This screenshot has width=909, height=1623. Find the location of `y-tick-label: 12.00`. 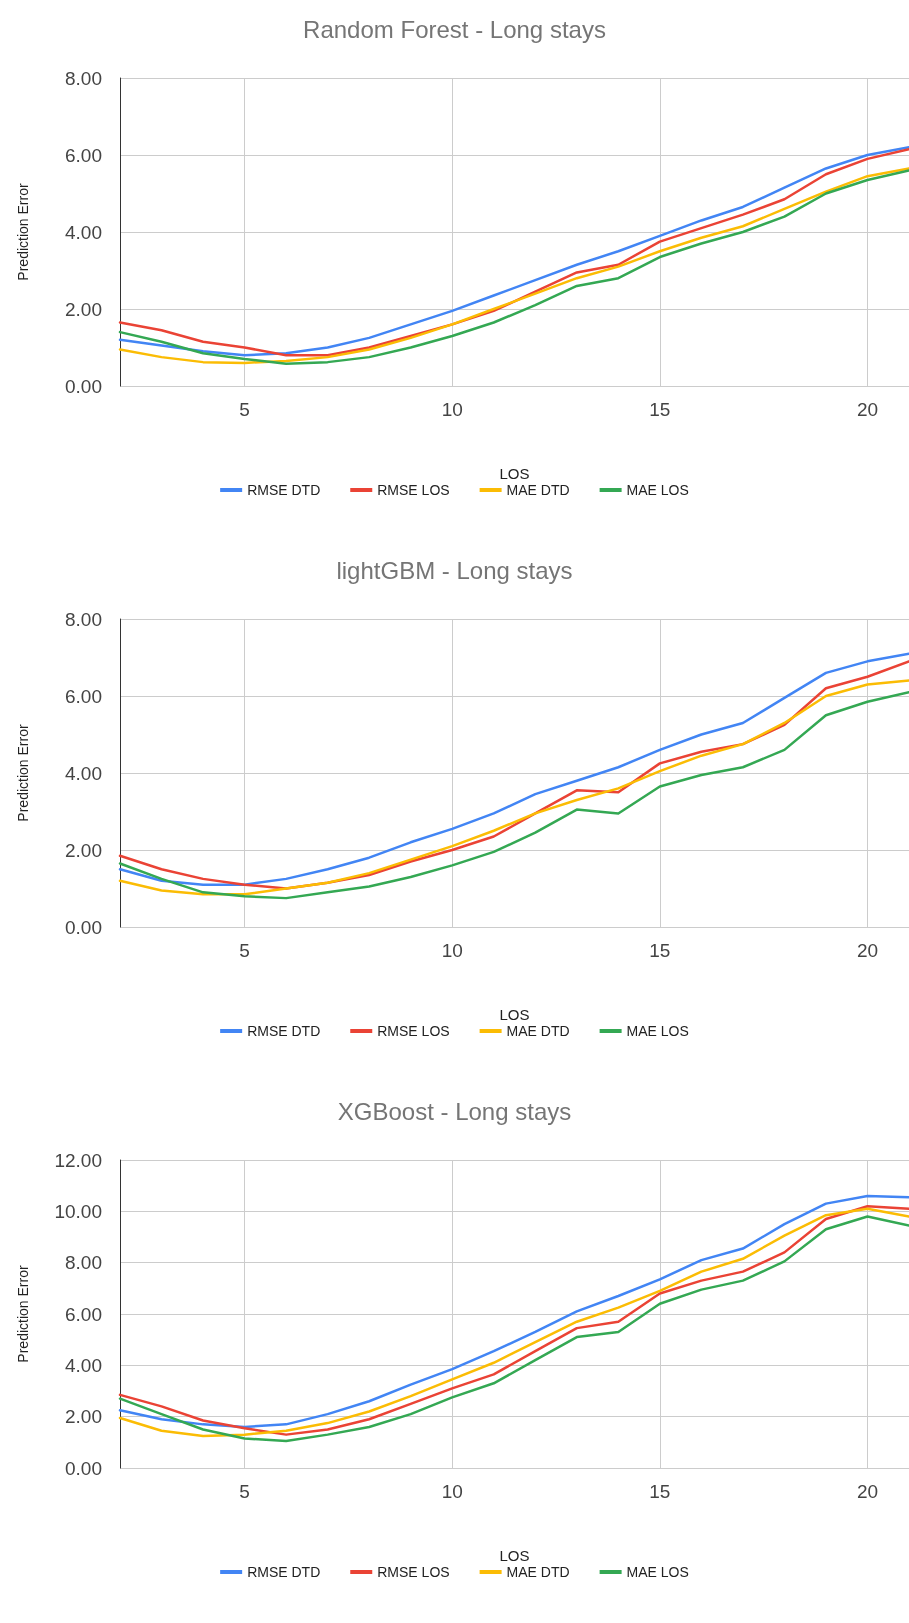

y-tick-label: 12.00 is located at coordinates (78, 1160).